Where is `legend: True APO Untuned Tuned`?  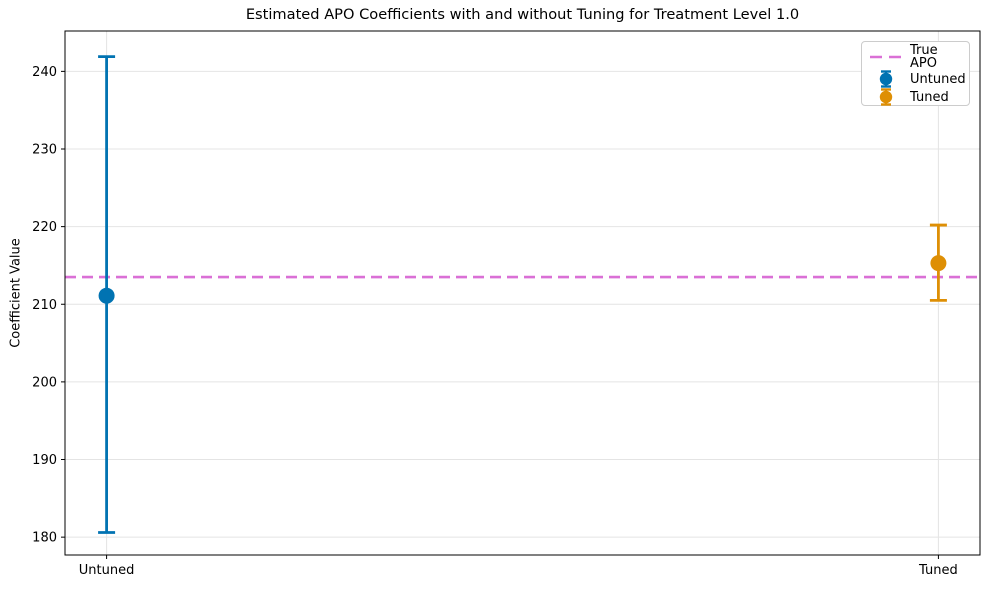
legend: True APO Untuned Tuned is located at coordinates (915, 73).